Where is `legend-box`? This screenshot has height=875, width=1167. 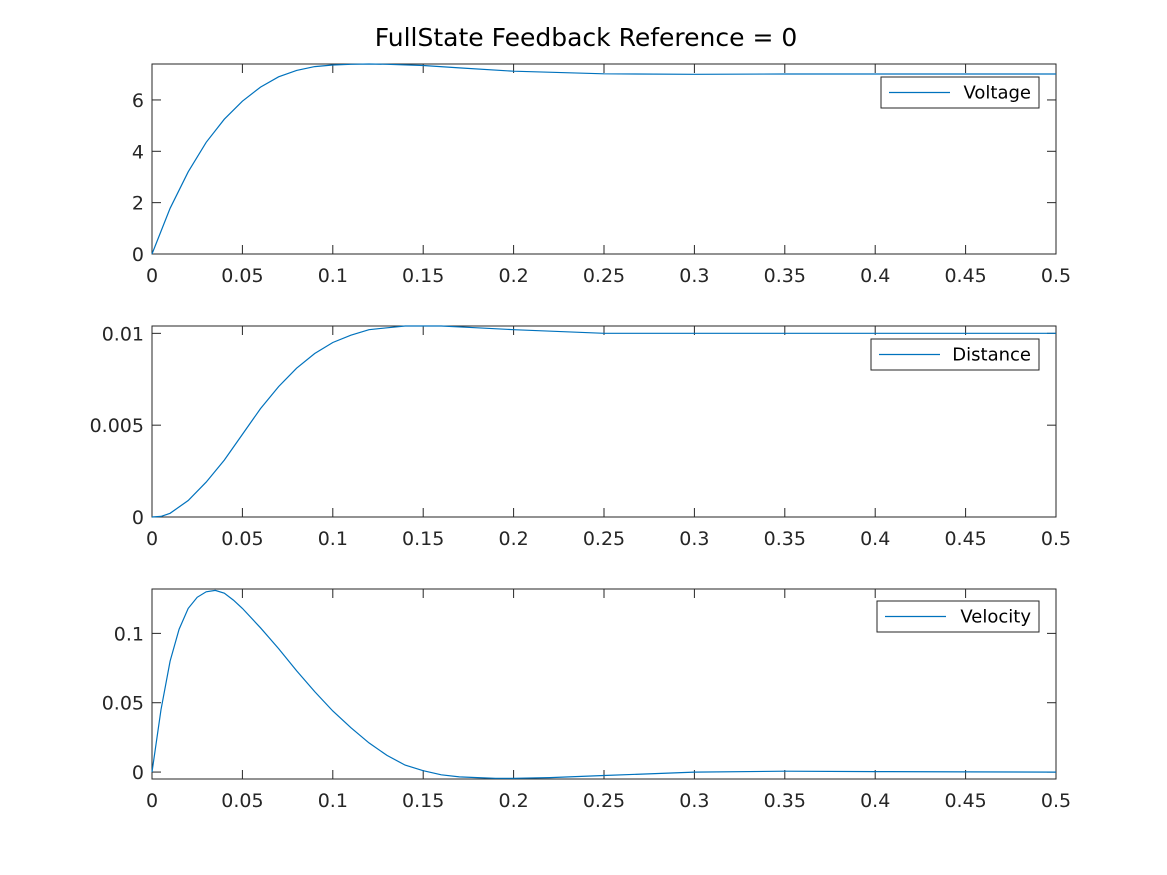
legend-box is located at coordinates (960, 92).